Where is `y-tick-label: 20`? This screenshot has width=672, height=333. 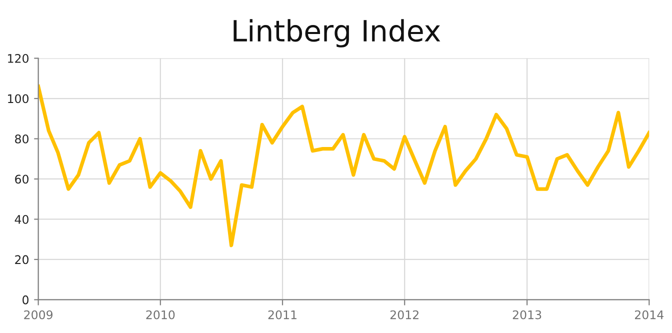 y-tick-label: 20 is located at coordinates (21, 259).